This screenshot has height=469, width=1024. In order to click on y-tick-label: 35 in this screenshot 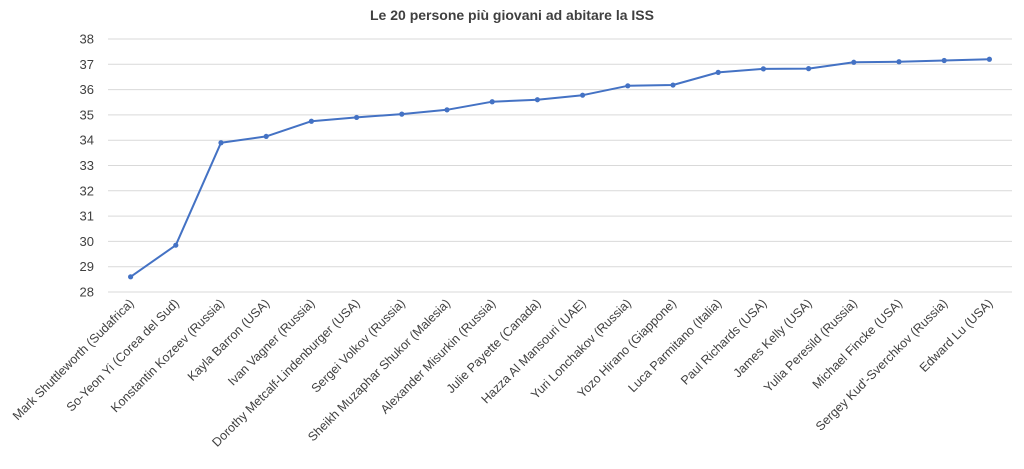, I will do `click(87, 114)`.